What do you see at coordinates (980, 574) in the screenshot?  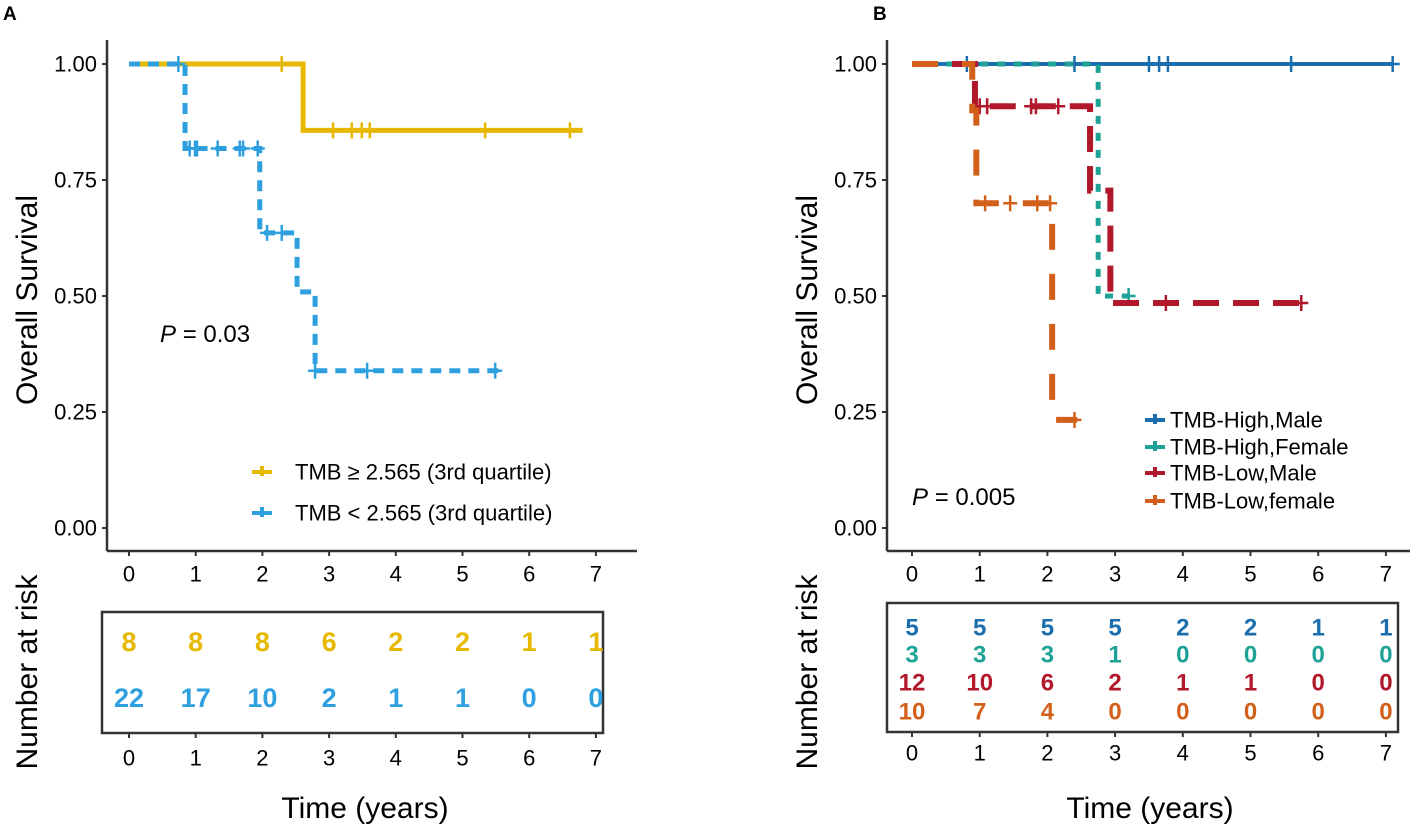 I see `panel-b-x-tick-label: 1` at bounding box center [980, 574].